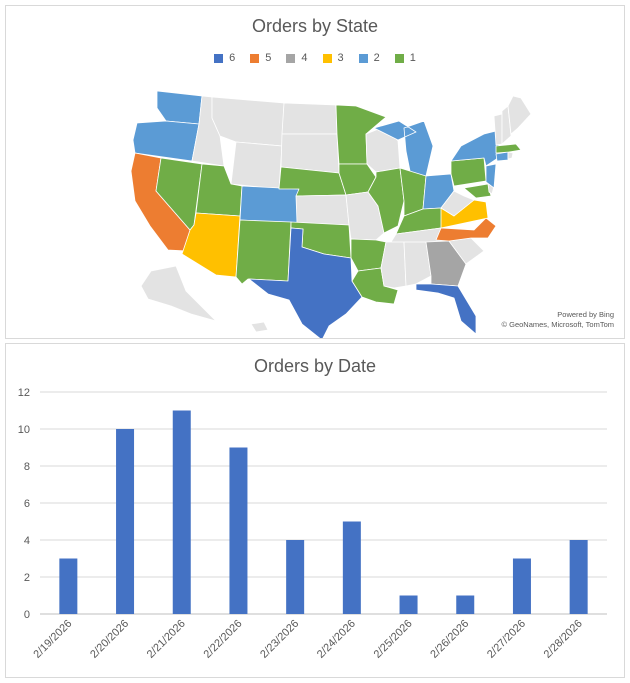 This screenshot has width=630, height=683. What do you see at coordinates (232, 58) in the screenshot?
I see `legend-label-6: 6` at bounding box center [232, 58].